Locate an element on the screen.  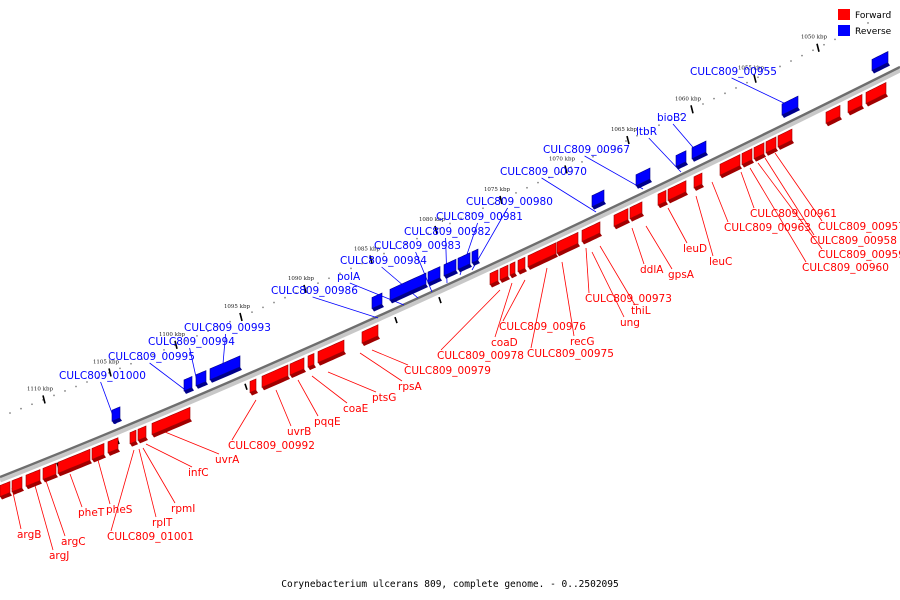
legend: Forward Reverse is located at coordinates (865, 23).